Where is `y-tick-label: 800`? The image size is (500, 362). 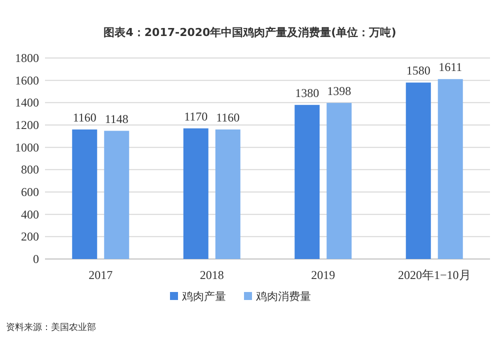 y-tick-label: 800 is located at coordinates (30, 169).